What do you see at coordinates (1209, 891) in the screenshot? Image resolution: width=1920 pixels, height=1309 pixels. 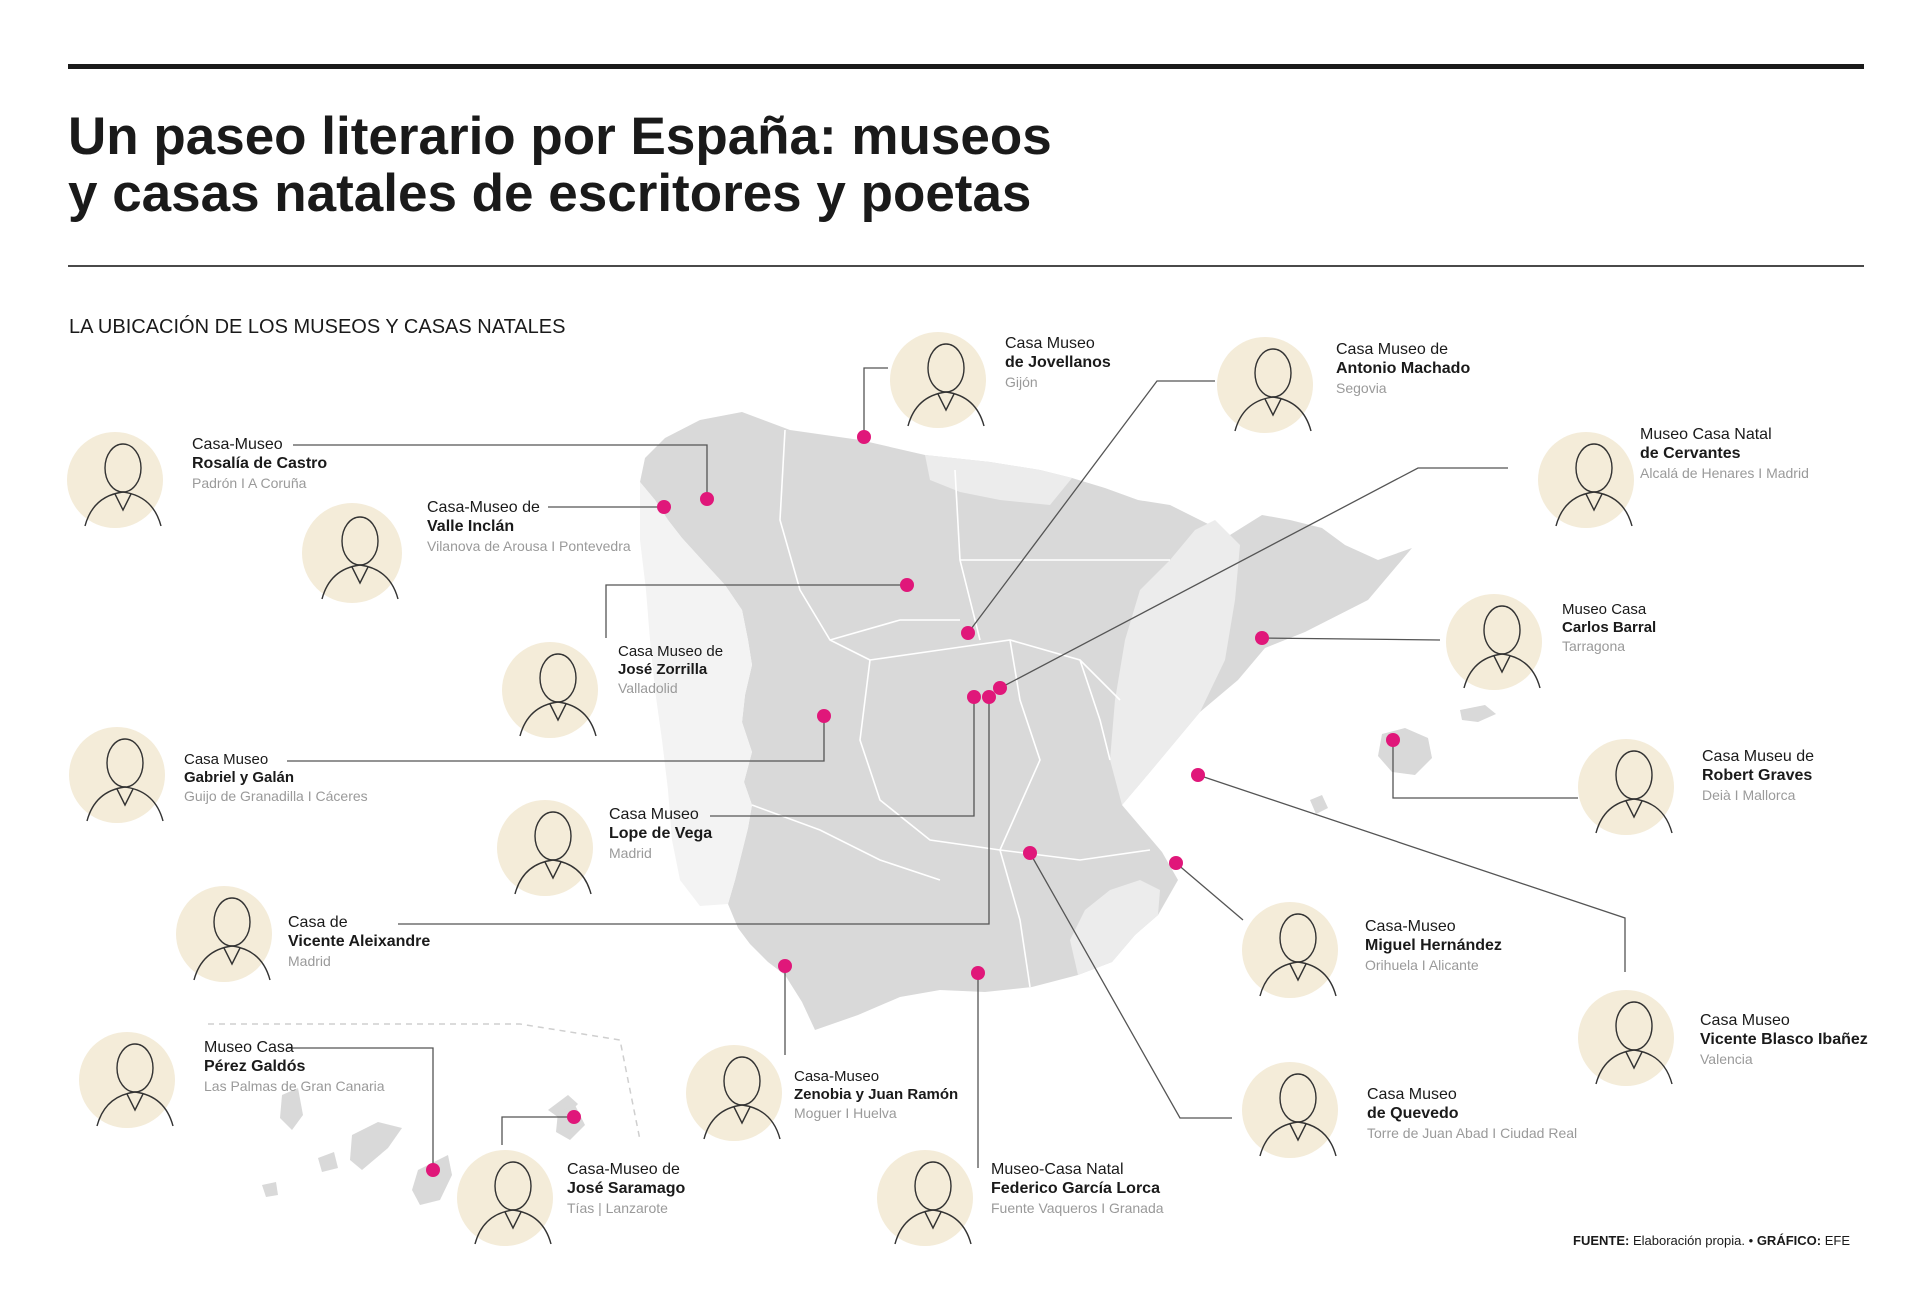 I see `leader-hernandez` at bounding box center [1209, 891].